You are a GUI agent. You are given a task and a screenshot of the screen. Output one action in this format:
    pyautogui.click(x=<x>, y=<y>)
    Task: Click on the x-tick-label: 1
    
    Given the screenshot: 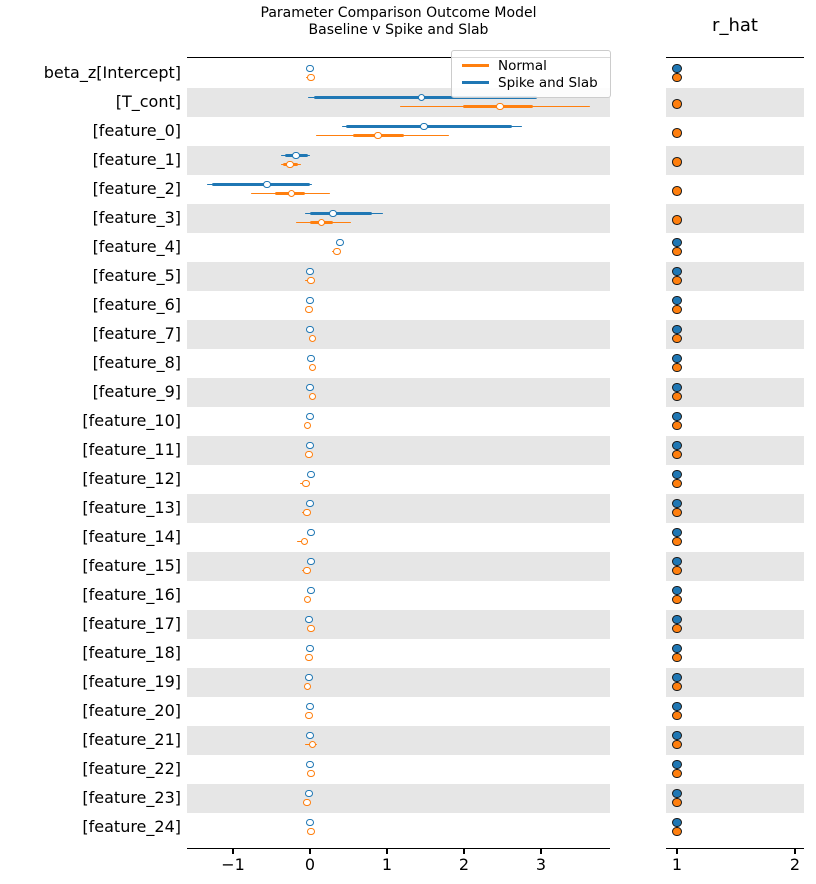 What is the action you would take?
    pyautogui.click(x=387, y=864)
    